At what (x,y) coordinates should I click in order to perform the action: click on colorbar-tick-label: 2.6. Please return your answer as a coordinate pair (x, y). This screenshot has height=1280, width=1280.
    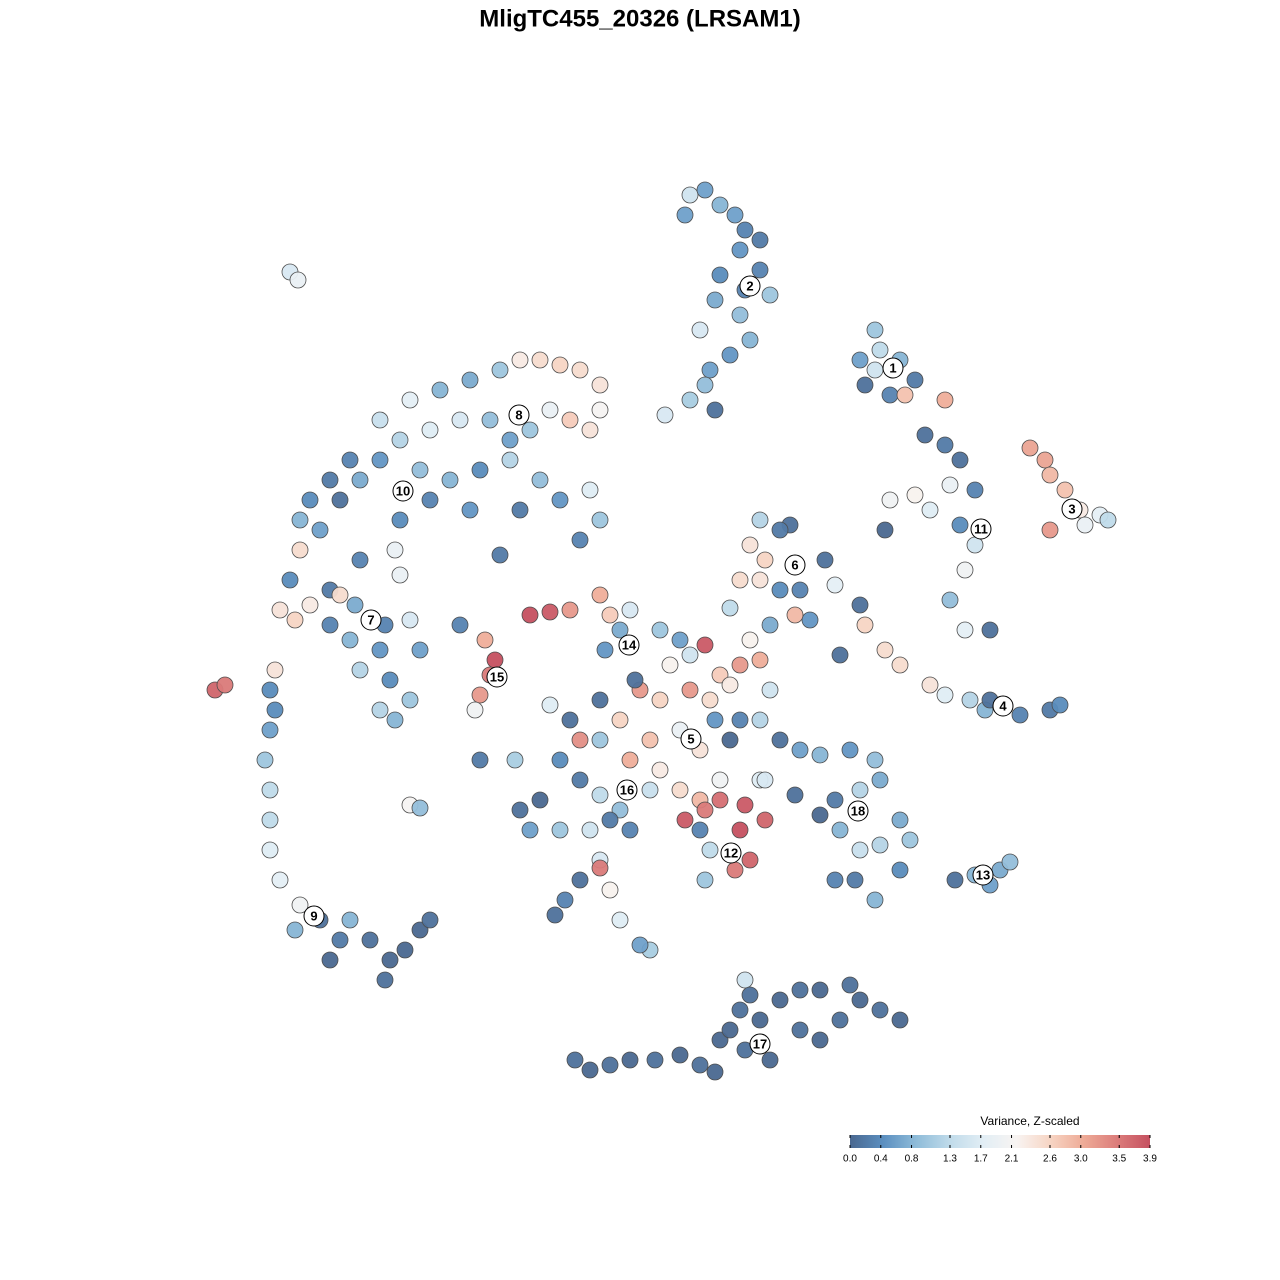
    Looking at the image, I should click on (1050, 1159).